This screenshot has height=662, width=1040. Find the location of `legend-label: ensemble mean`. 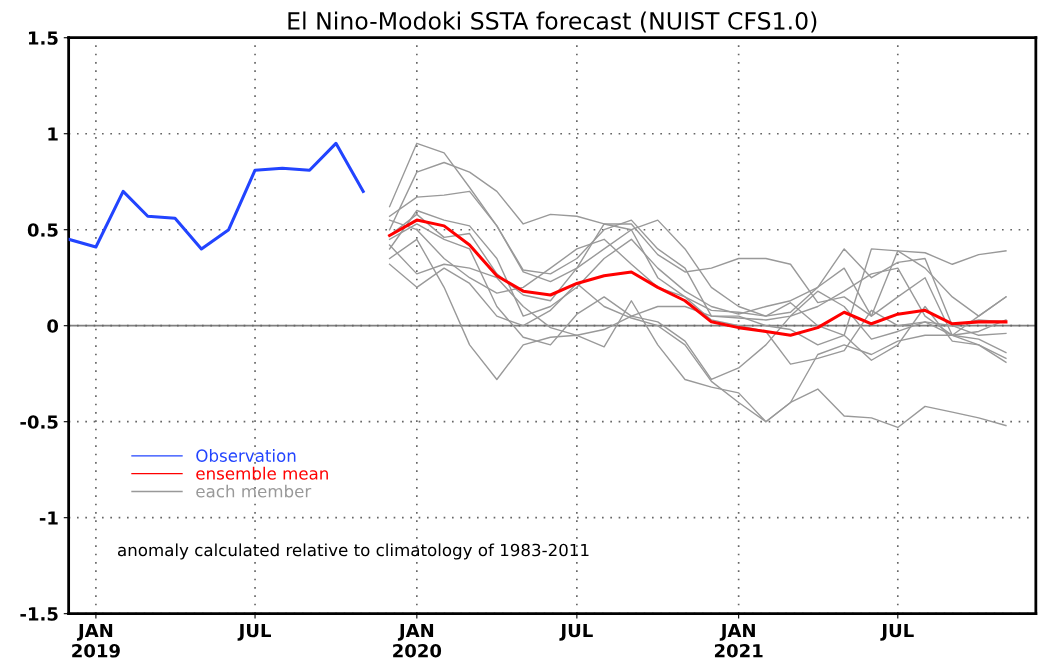

legend-label: ensemble mean is located at coordinates (262, 473).